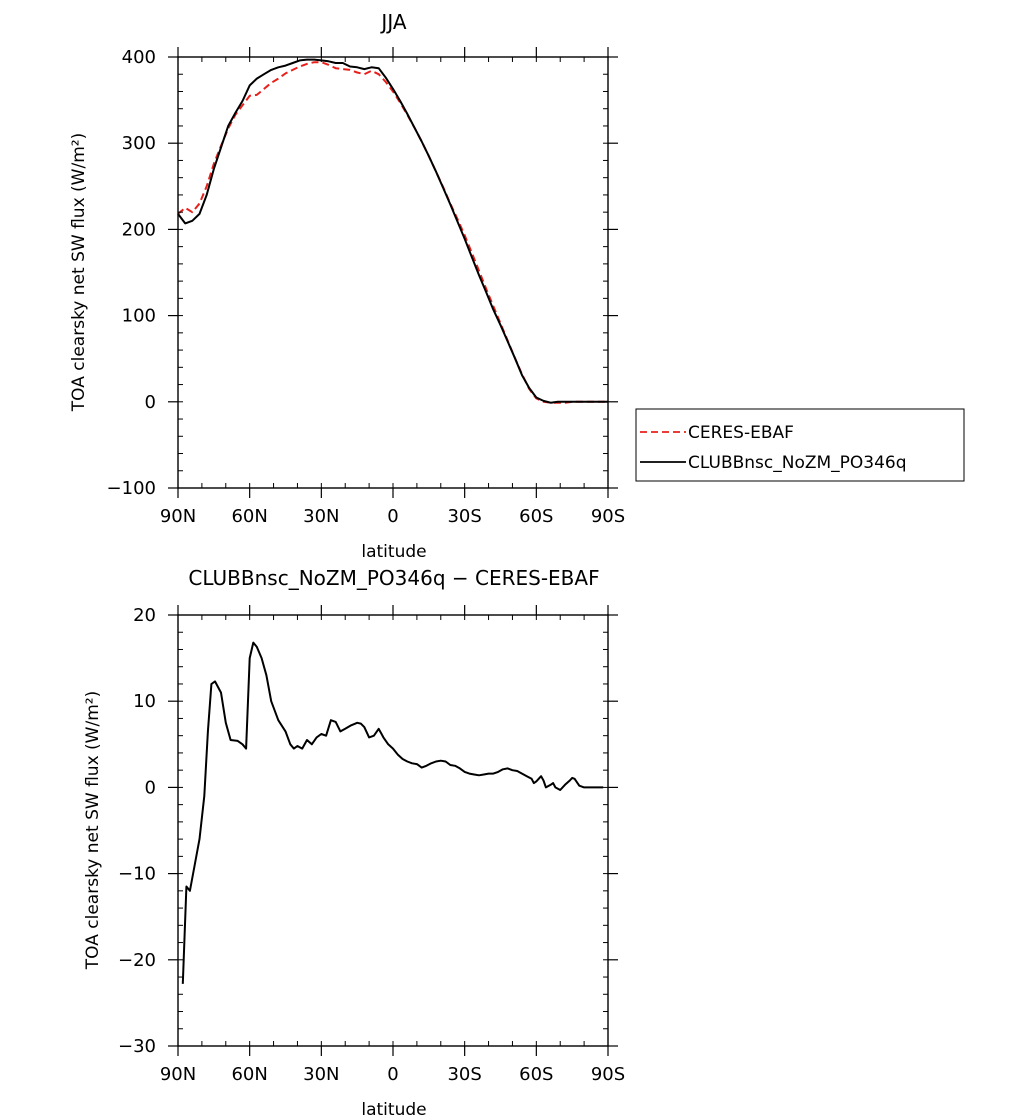 The width and height of the screenshot is (1030, 1120). What do you see at coordinates (321, 1074) in the screenshot?
I see `bottom-xtick-label: 30N` at bounding box center [321, 1074].